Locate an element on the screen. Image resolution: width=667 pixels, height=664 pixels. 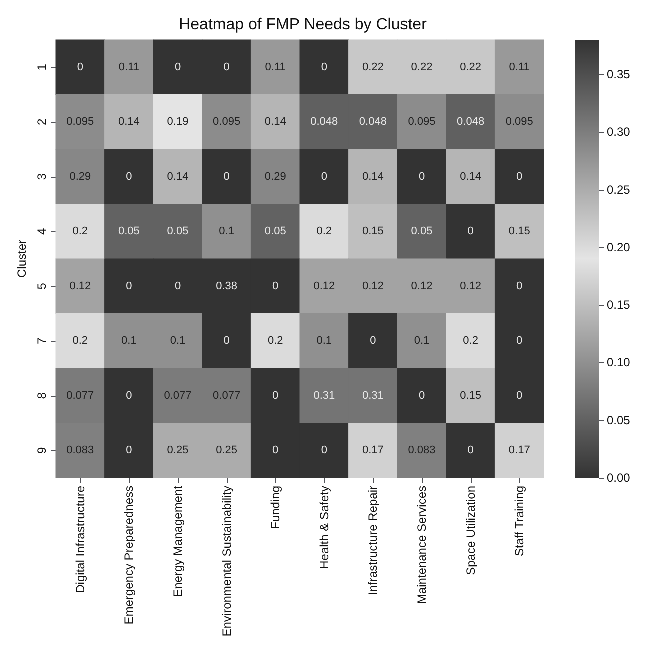
data-label: 0.15 is located at coordinates (471, 396).